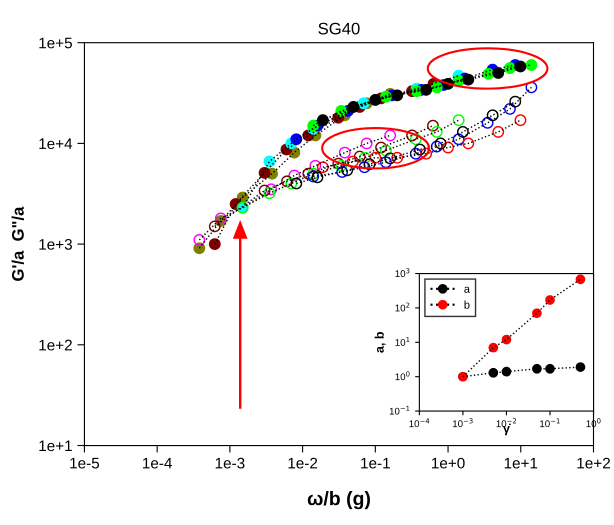 This screenshot has width=614, height=525. Describe the element at coordinates (400, 410) in the screenshot. I see `y-tick-label: 10$^{−1}$` at that location.